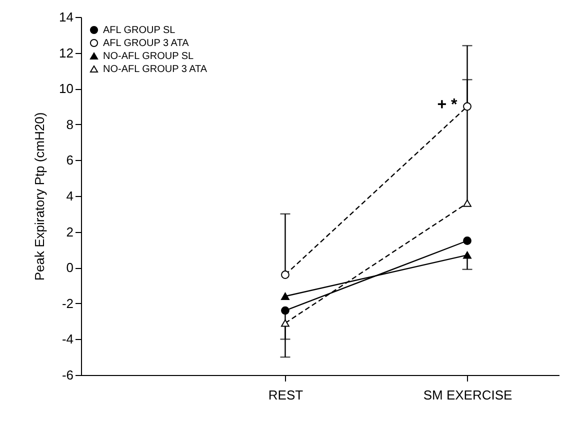 The image size is (572, 429). What do you see at coordinates (146, 43) in the screenshot?
I see `legend-label: AFL GROUP 3 ATA` at bounding box center [146, 43].